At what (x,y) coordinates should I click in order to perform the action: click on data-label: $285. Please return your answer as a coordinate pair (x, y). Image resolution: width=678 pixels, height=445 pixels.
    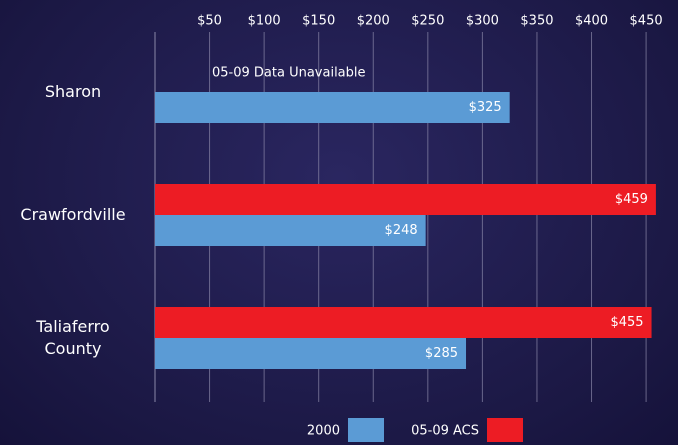
    Looking at the image, I should click on (441, 353).